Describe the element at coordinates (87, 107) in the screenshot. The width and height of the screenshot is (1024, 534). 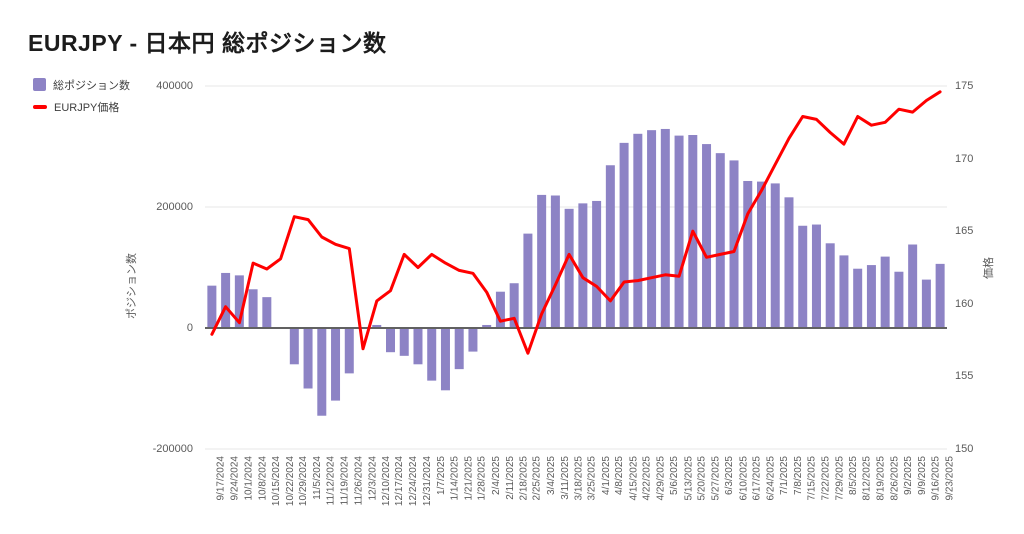
I see `legend-label-price: EURJPY価格` at that location.